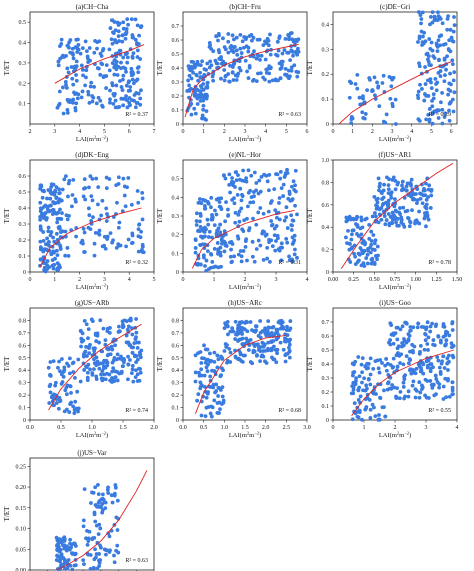 This screenshot has height=571, width=474. What do you see at coordinates (21, 488) in the screenshot?
I see `y-tick-label: 0.20` at bounding box center [21, 488].